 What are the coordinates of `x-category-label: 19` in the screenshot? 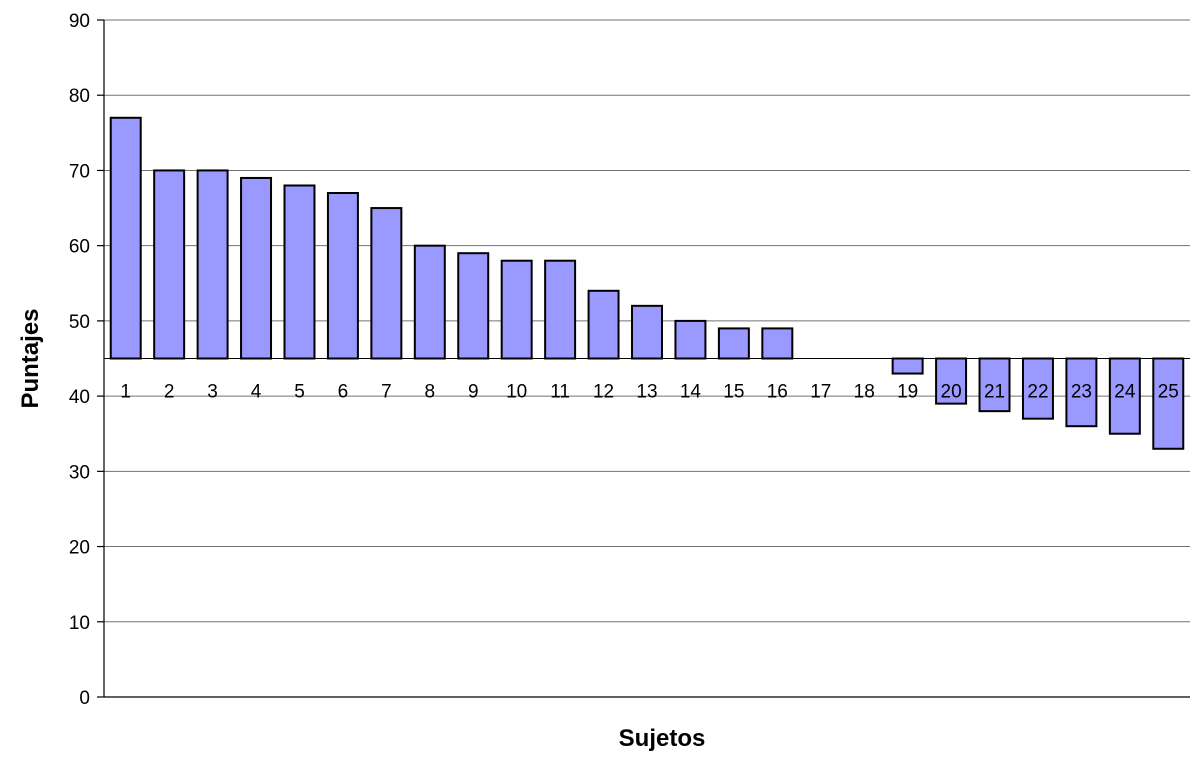 It's located at (907, 392).